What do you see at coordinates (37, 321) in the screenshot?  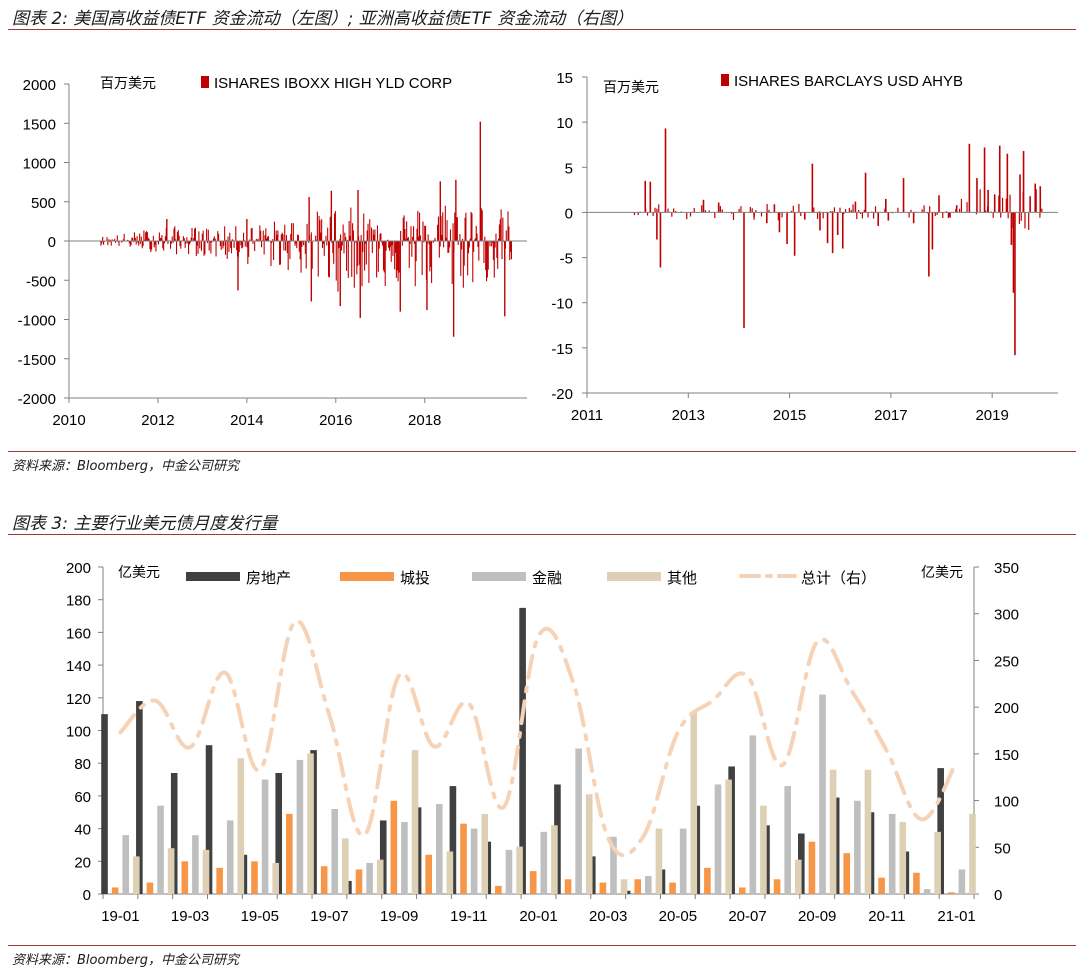 I see `y-tick-label: -1000` at bounding box center [37, 321].